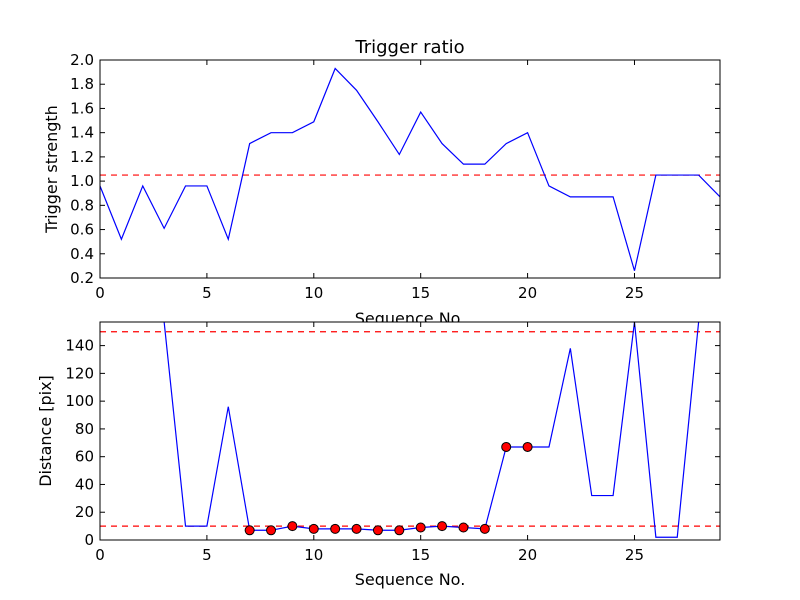 This screenshot has height=600, width=800. Describe the element at coordinates (82, 181) in the screenshot. I see `y-tick-label: 1.0` at that location.